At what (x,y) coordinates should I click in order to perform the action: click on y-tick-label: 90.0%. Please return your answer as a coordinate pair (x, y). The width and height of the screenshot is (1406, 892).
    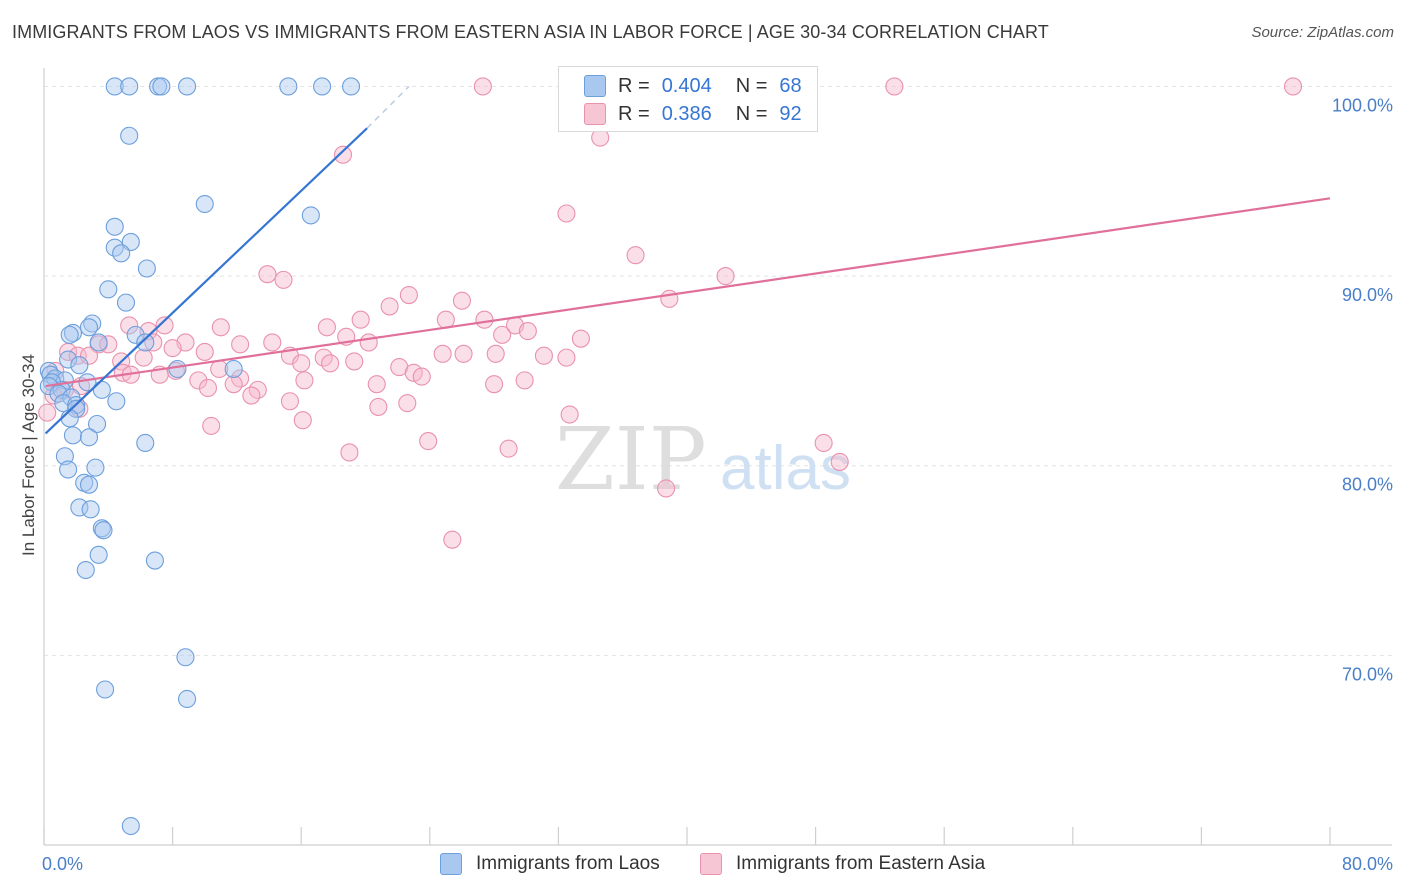
    Looking at the image, I should click on (1367, 295).